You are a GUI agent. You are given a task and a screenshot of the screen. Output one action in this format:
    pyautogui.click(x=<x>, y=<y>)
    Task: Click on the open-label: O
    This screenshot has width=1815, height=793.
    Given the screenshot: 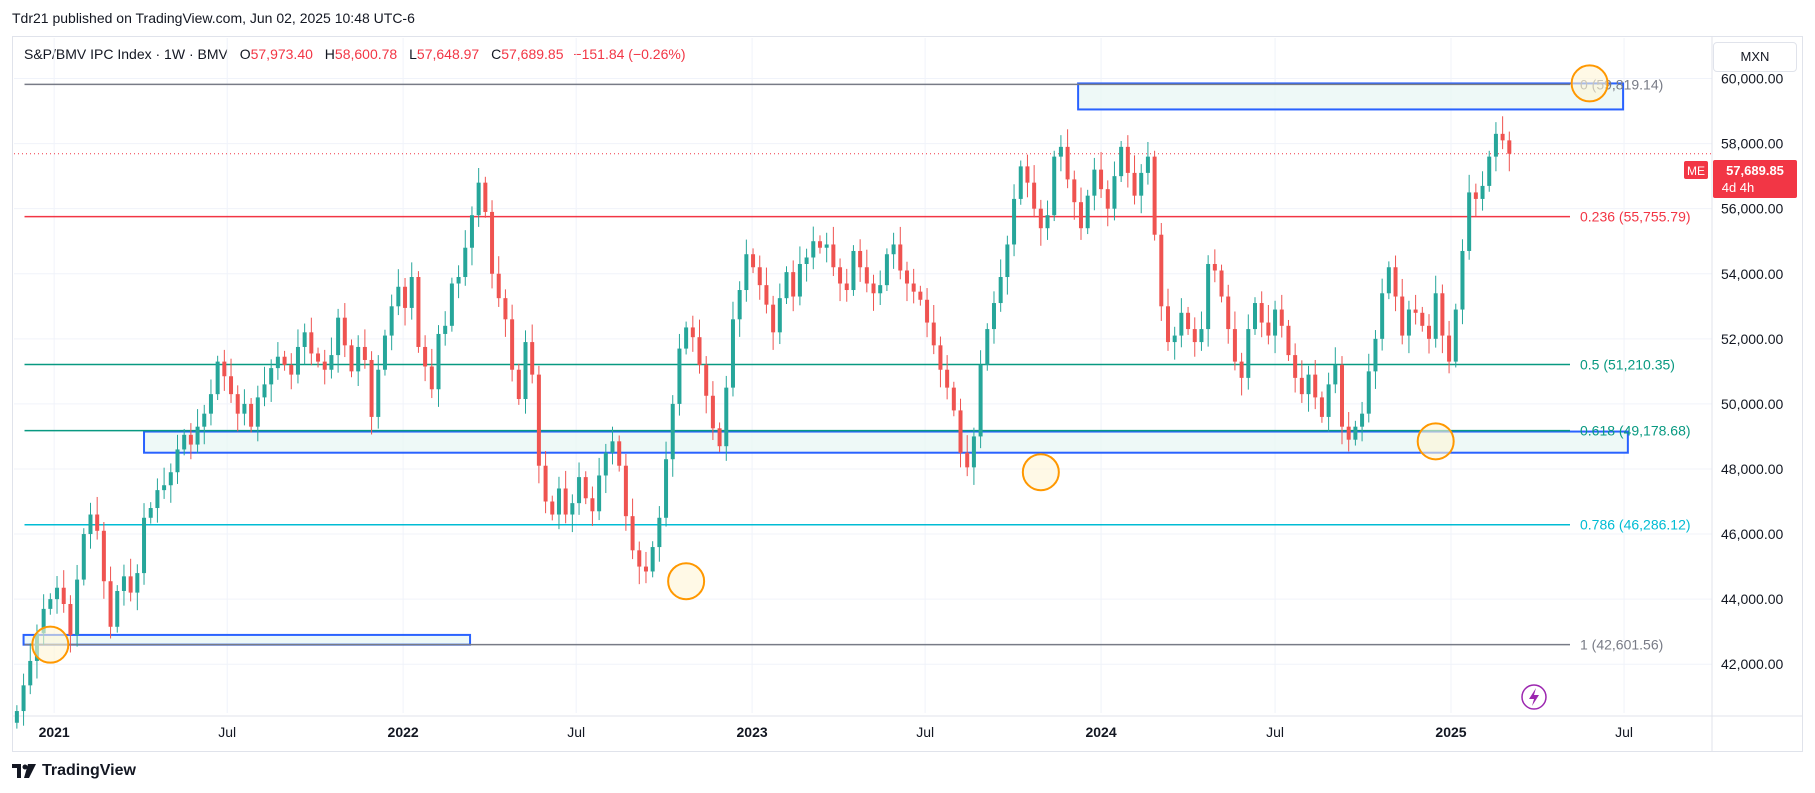 What is the action you would take?
    pyautogui.click(x=245, y=54)
    